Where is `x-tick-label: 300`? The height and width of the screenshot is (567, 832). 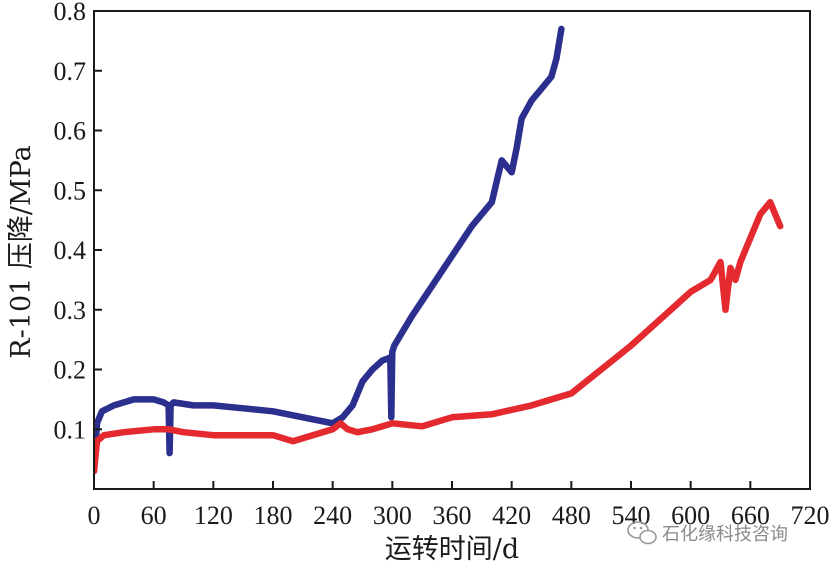
x-tick-label: 300 is located at coordinates (392, 515).